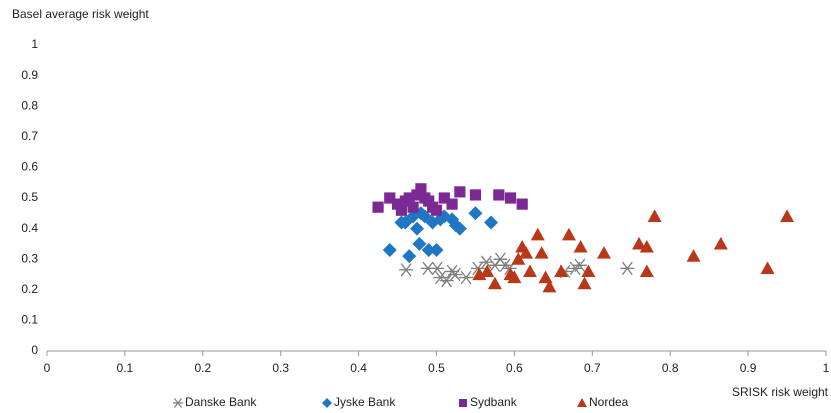 This screenshot has height=413, width=831. What do you see at coordinates (29, 258) in the screenshot?
I see `y-tick-label: 0.3` at bounding box center [29, 258].